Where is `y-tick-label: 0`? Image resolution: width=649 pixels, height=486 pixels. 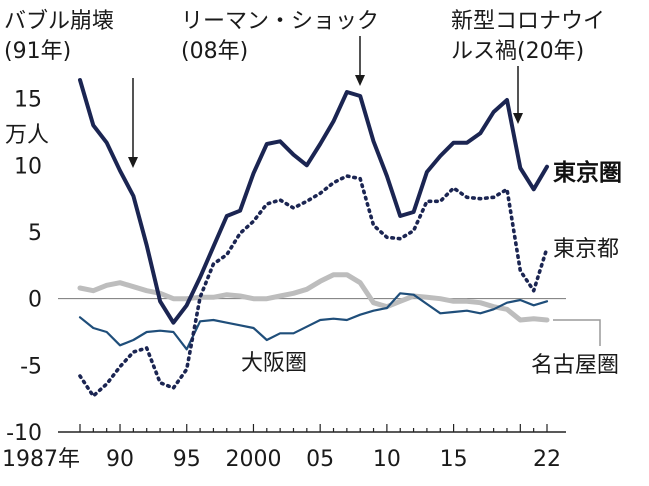 y-tick-label: 0 is located at coordinates (35, 300).